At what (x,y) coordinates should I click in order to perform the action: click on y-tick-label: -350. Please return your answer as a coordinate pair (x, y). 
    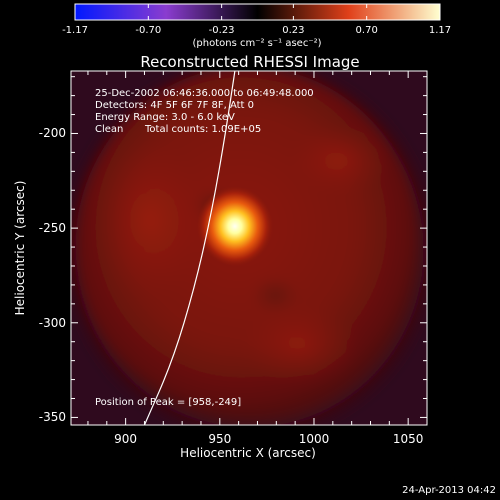
    Looking at the image, I should click on (52, 417).